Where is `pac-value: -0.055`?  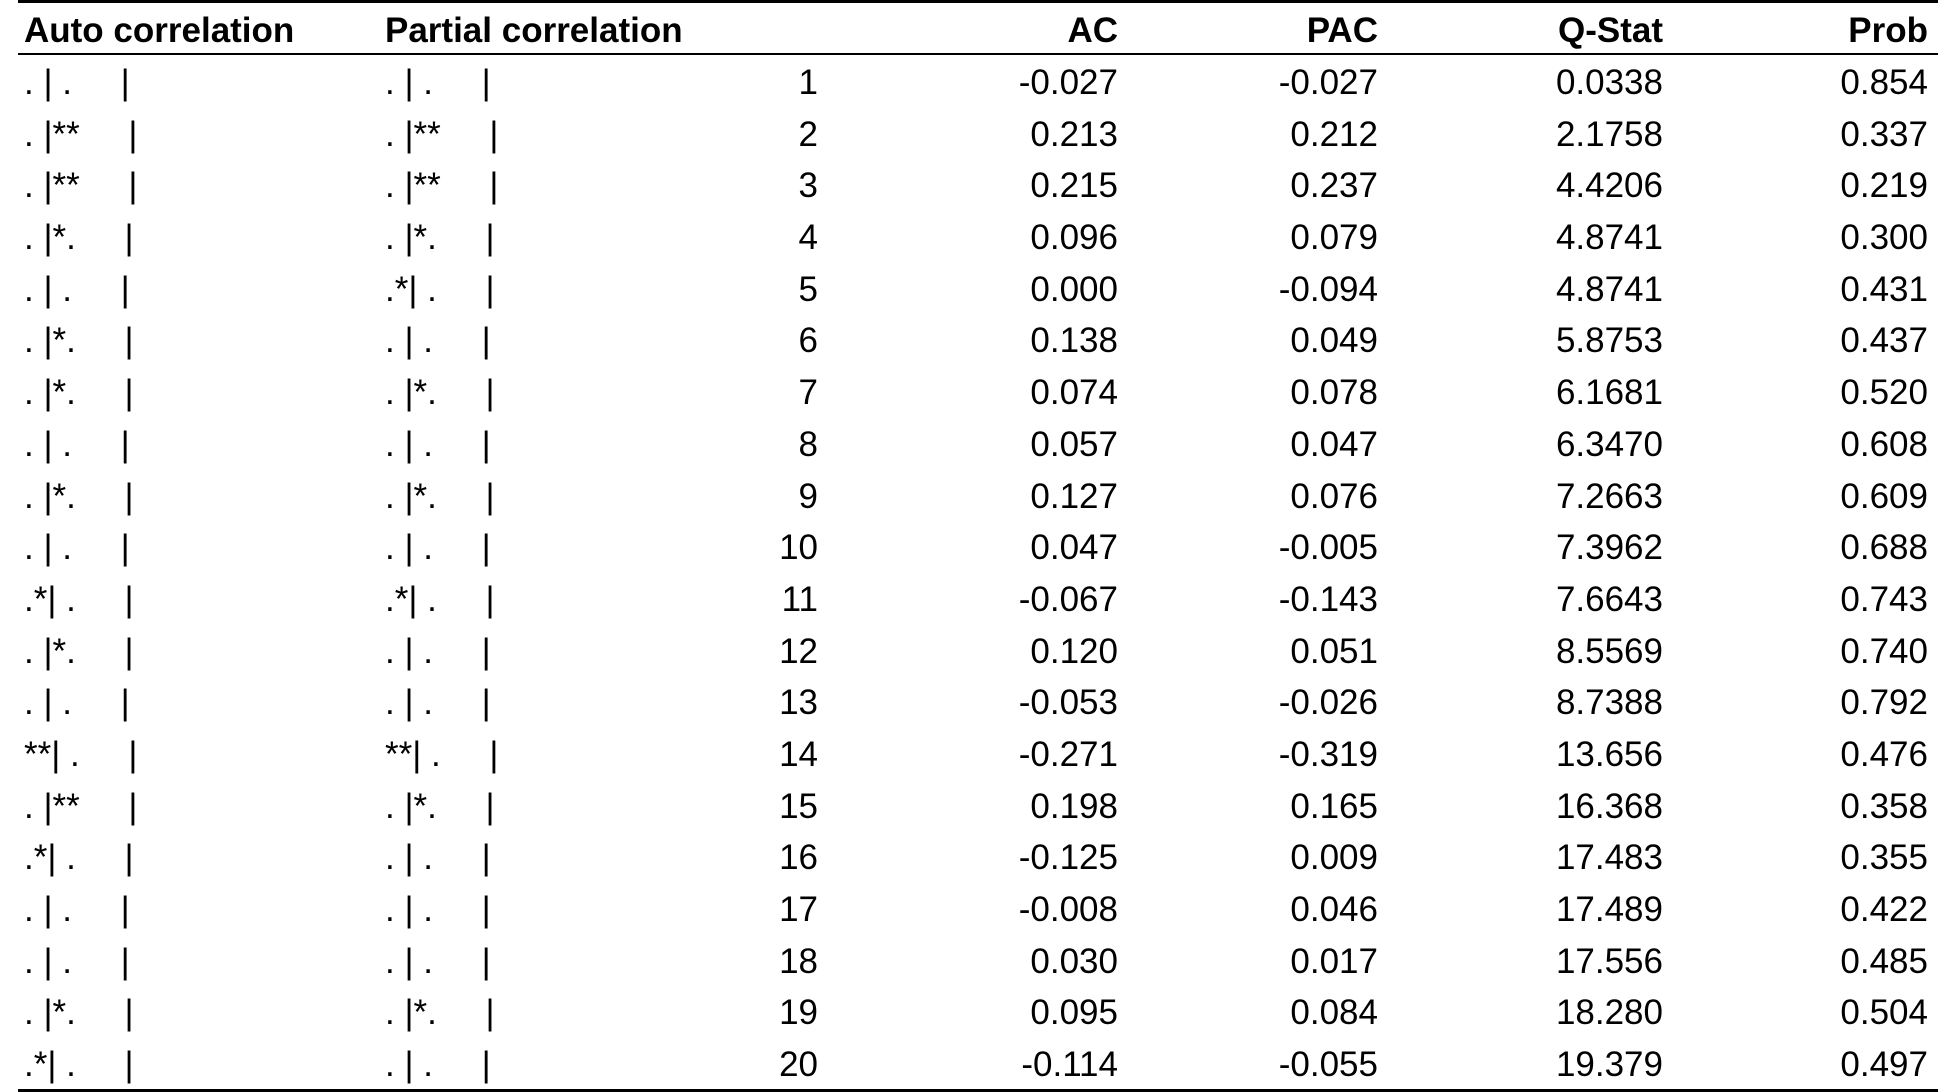
pac-value: -0.055 is located at coordinates (1328, 1065).